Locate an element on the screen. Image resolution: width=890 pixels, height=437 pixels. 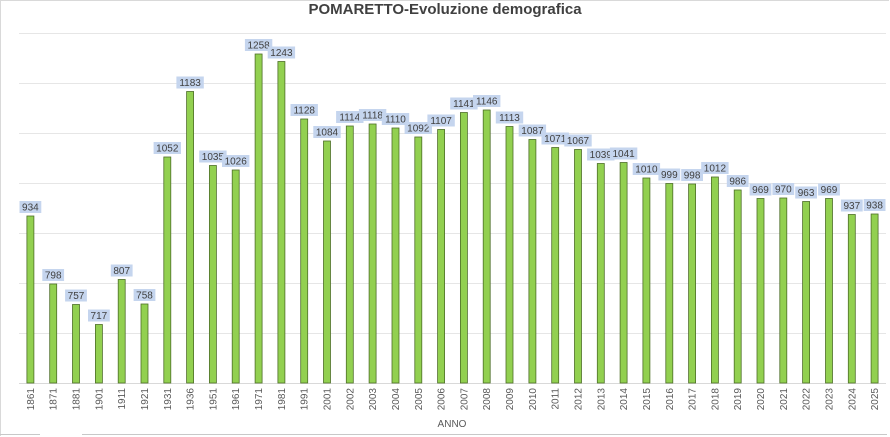
bar-2021 is located at coordinates (783, 290).